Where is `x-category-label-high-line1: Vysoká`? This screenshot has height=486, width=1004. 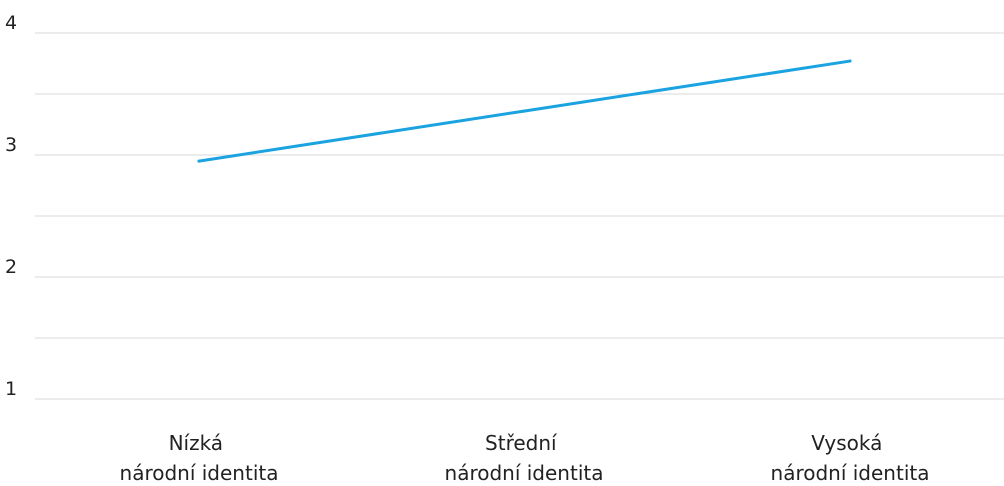 x-category-label-high-line1: Vysoká is located at coordinates (846, 443).